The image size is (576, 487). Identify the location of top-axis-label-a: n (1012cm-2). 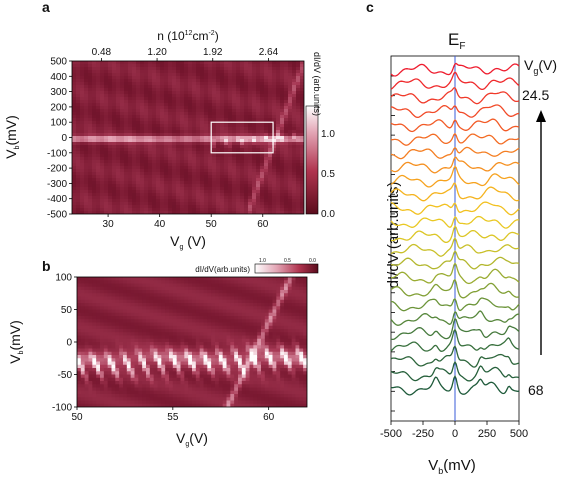
(187, 36).